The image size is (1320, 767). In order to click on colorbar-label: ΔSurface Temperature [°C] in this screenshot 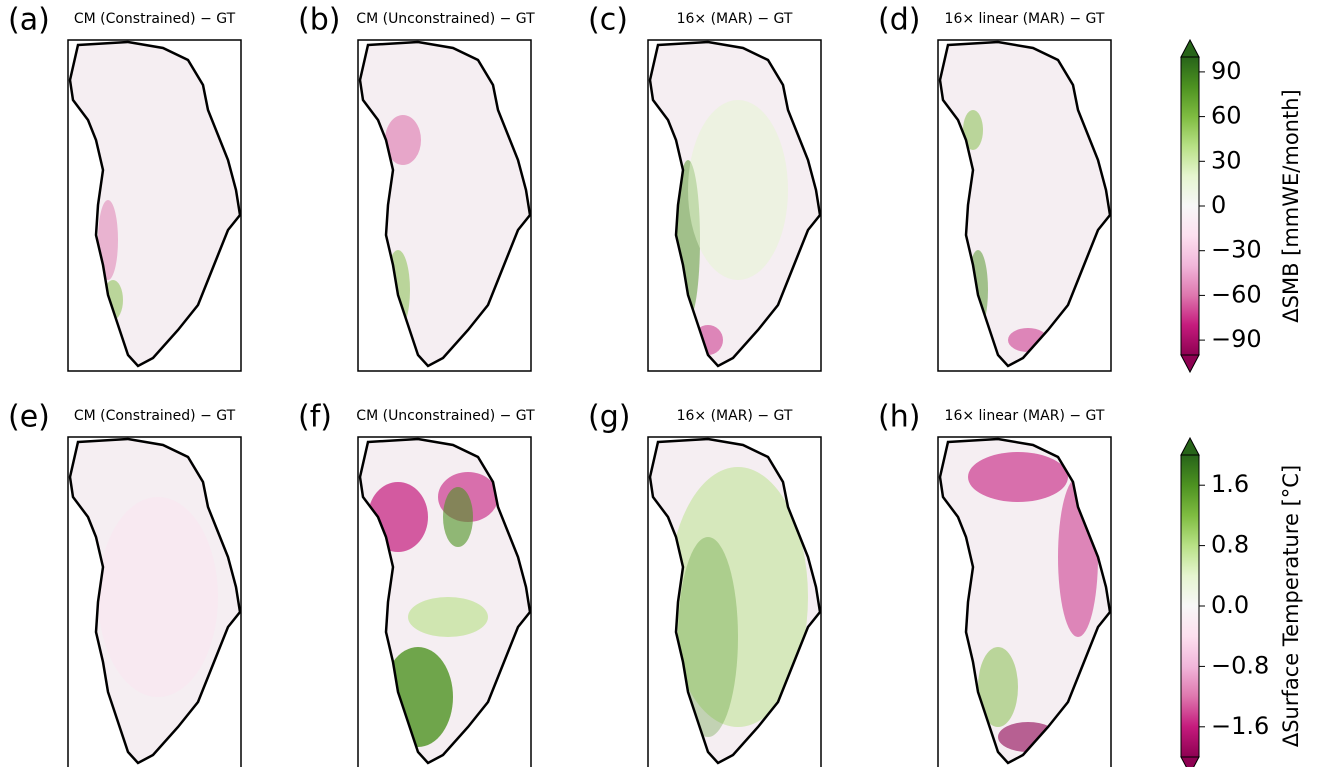, I will do `click(1291, 606)`.